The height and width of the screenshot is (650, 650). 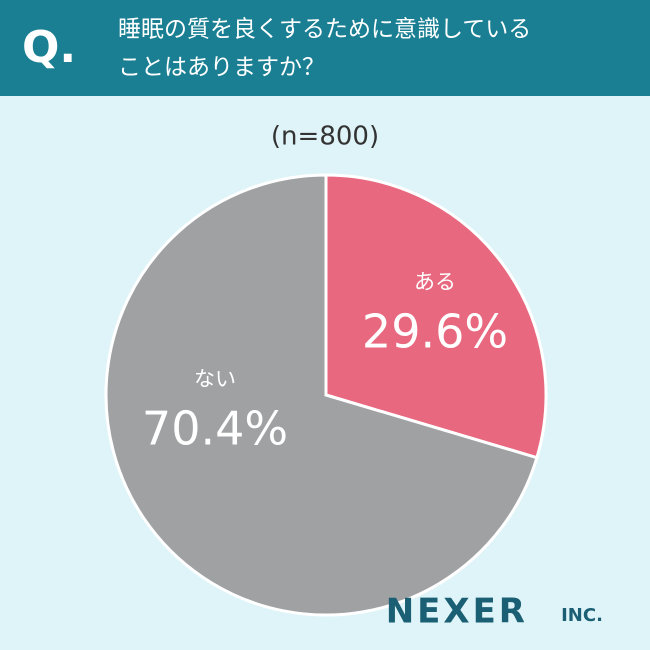 I want to click on value-label: 29.6%, so click(x=435, y=332).